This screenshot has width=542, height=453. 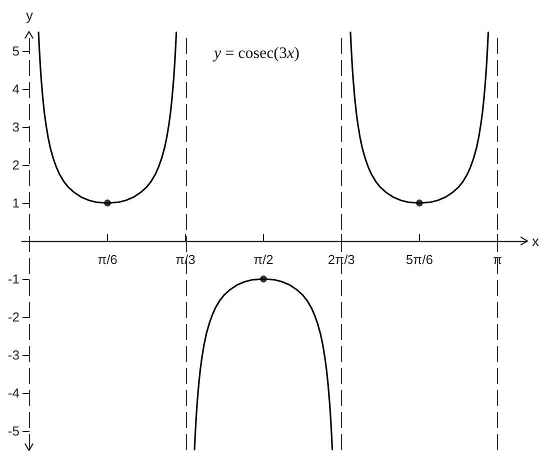 I want to click on x-axis-title: x, so click(x=535, y=241).